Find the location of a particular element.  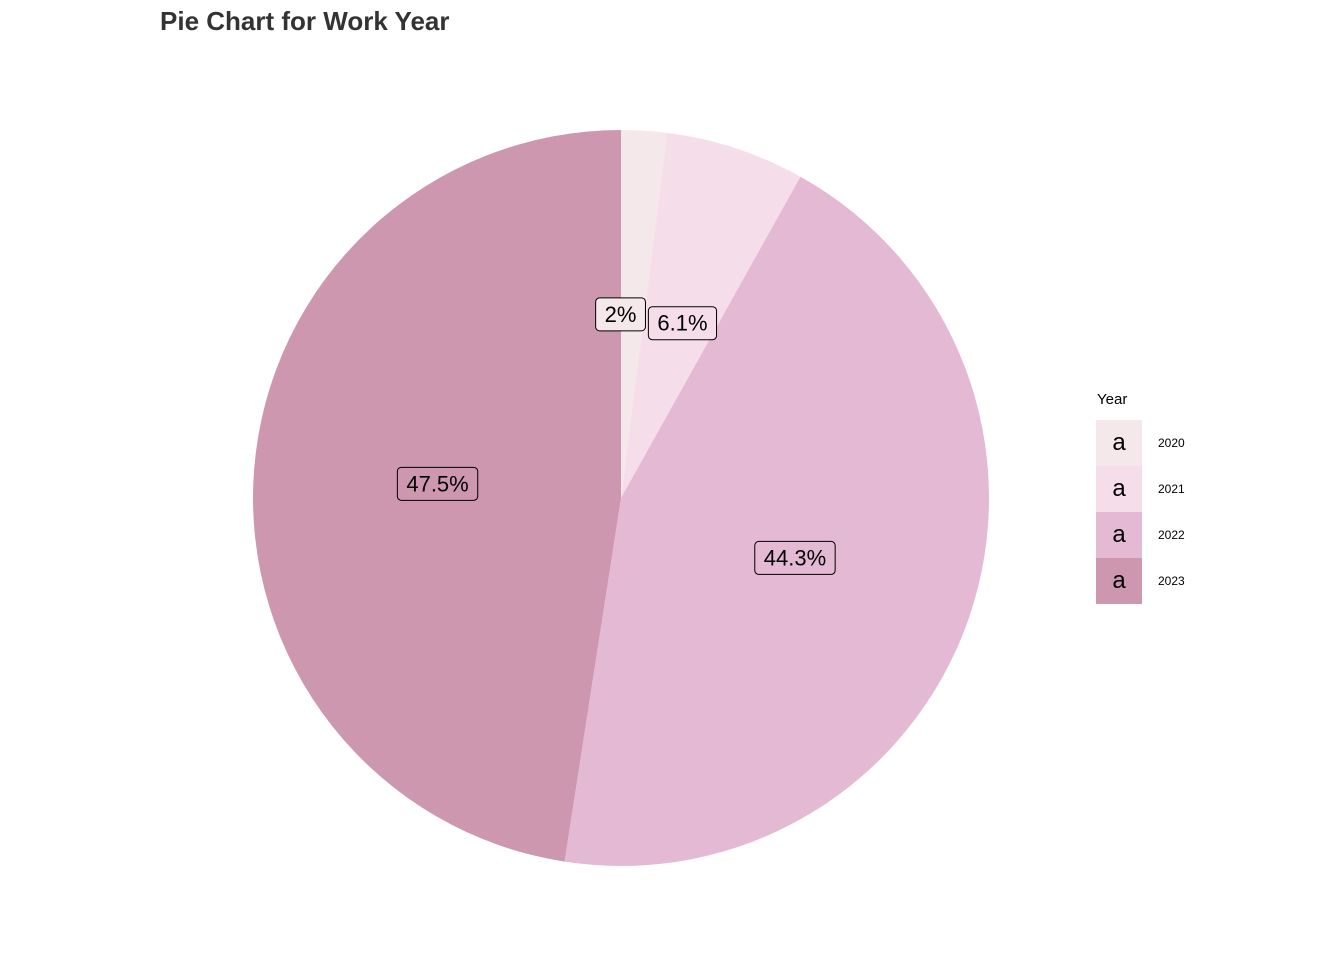

legend-items: a 2020 a 2021 a 2022 a 2023 is located at coordinates (1140, 512).